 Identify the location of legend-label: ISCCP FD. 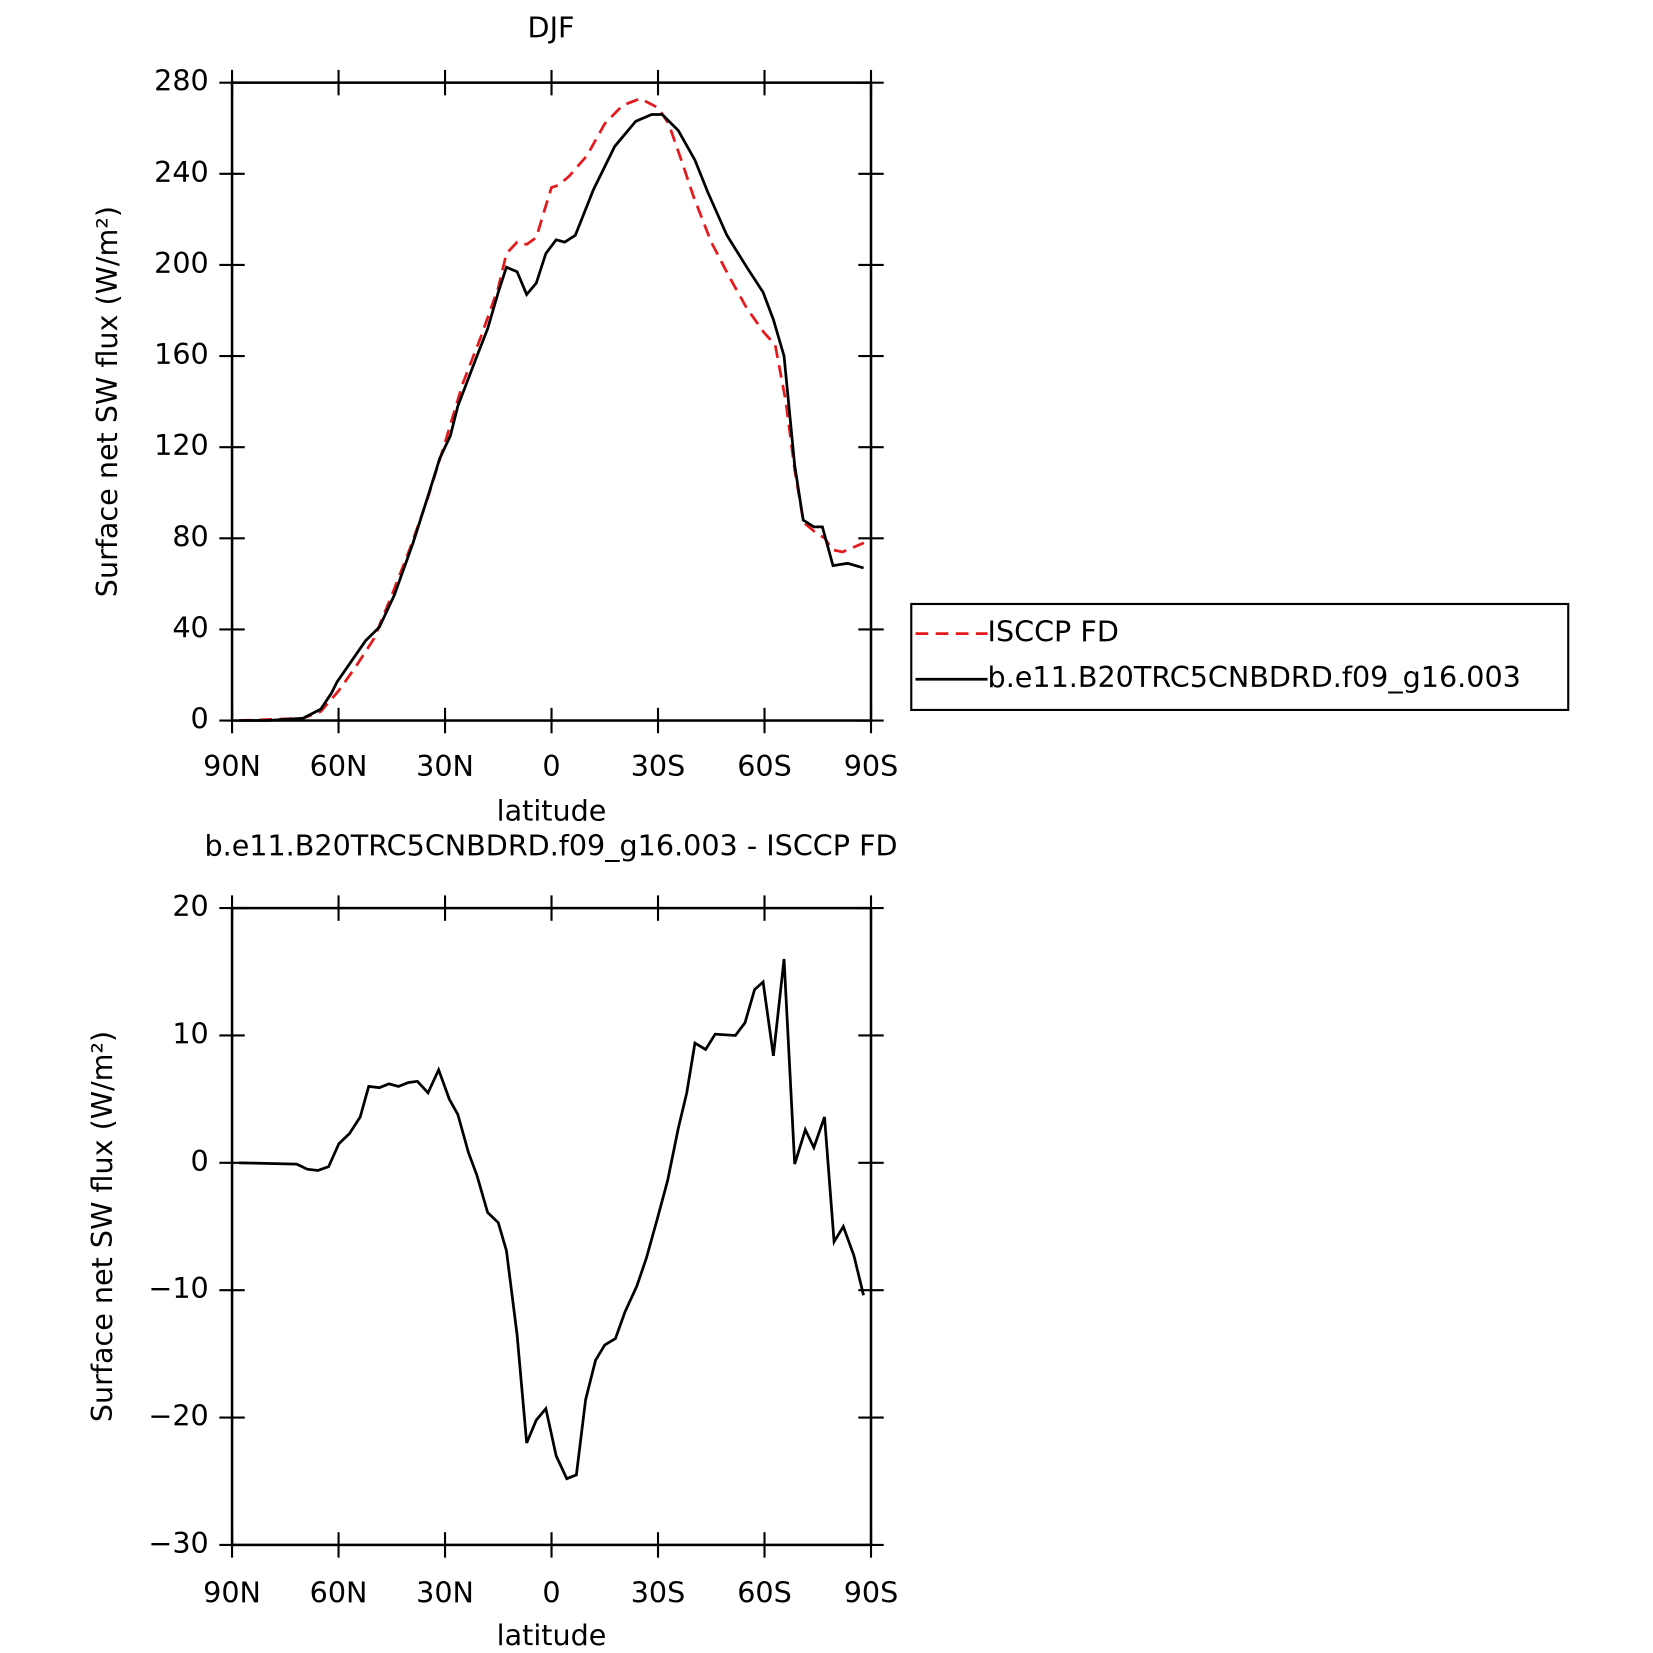
(1053, 632).